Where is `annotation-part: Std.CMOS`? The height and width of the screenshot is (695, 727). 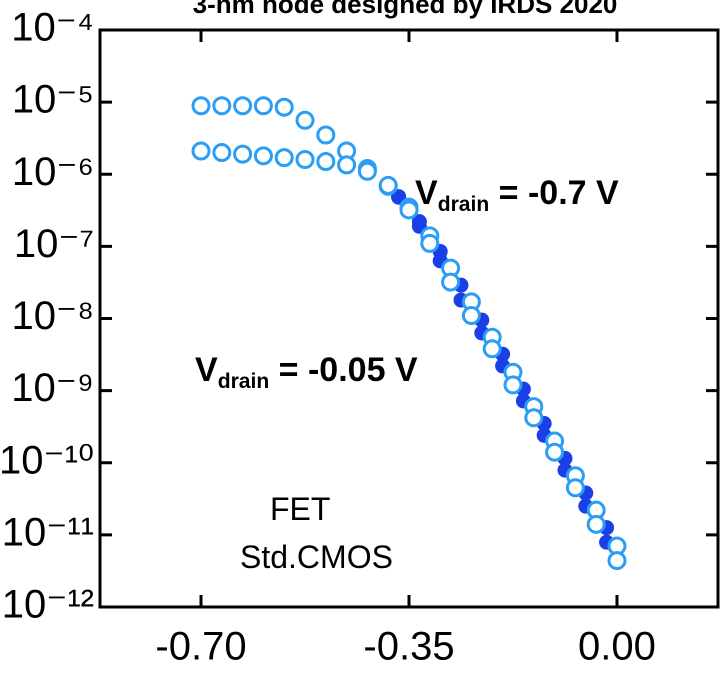
annotation-part: Std.CMOS is located at coordinates (316, 557).